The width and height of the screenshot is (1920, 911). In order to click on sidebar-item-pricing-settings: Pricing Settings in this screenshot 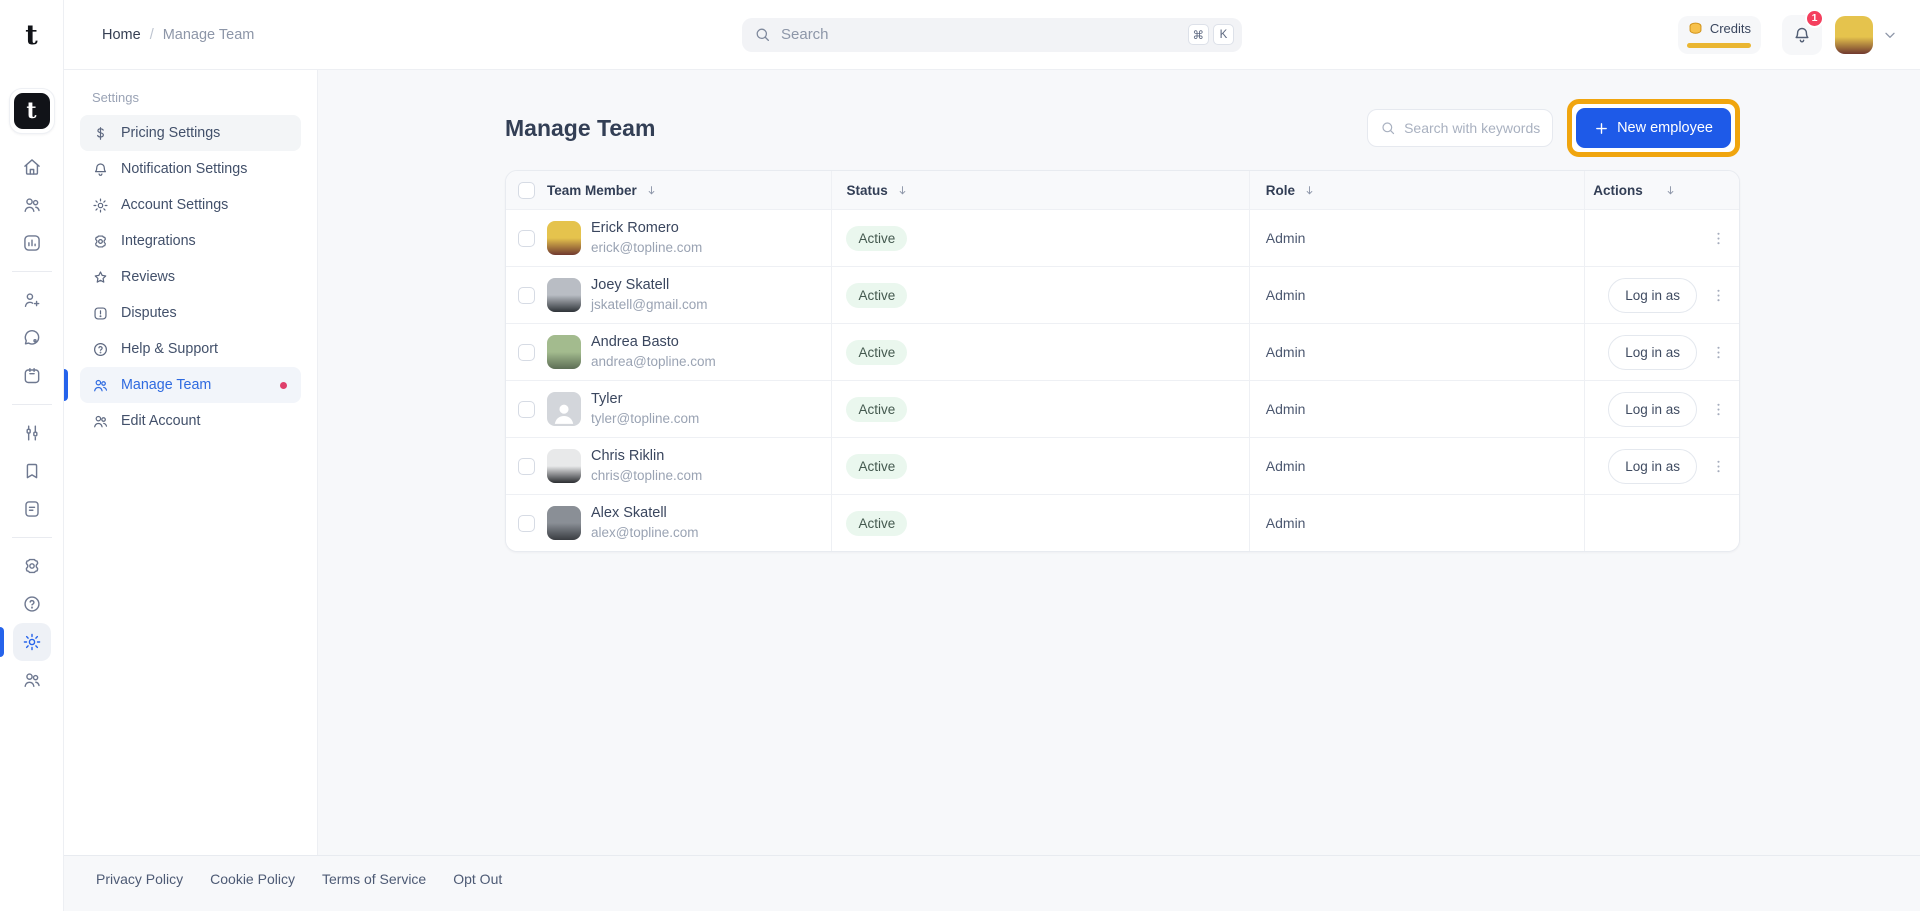, I will do `click(190, 133)`.